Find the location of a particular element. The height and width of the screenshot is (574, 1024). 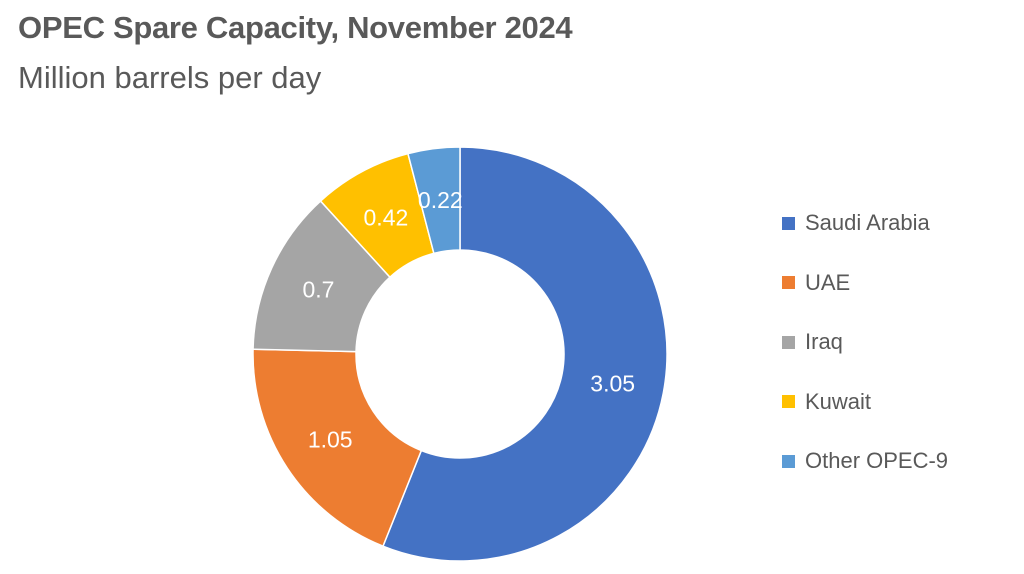

chart-title: OPEC Spare Capacity, November 2024 is located at coordinates (295, 27).